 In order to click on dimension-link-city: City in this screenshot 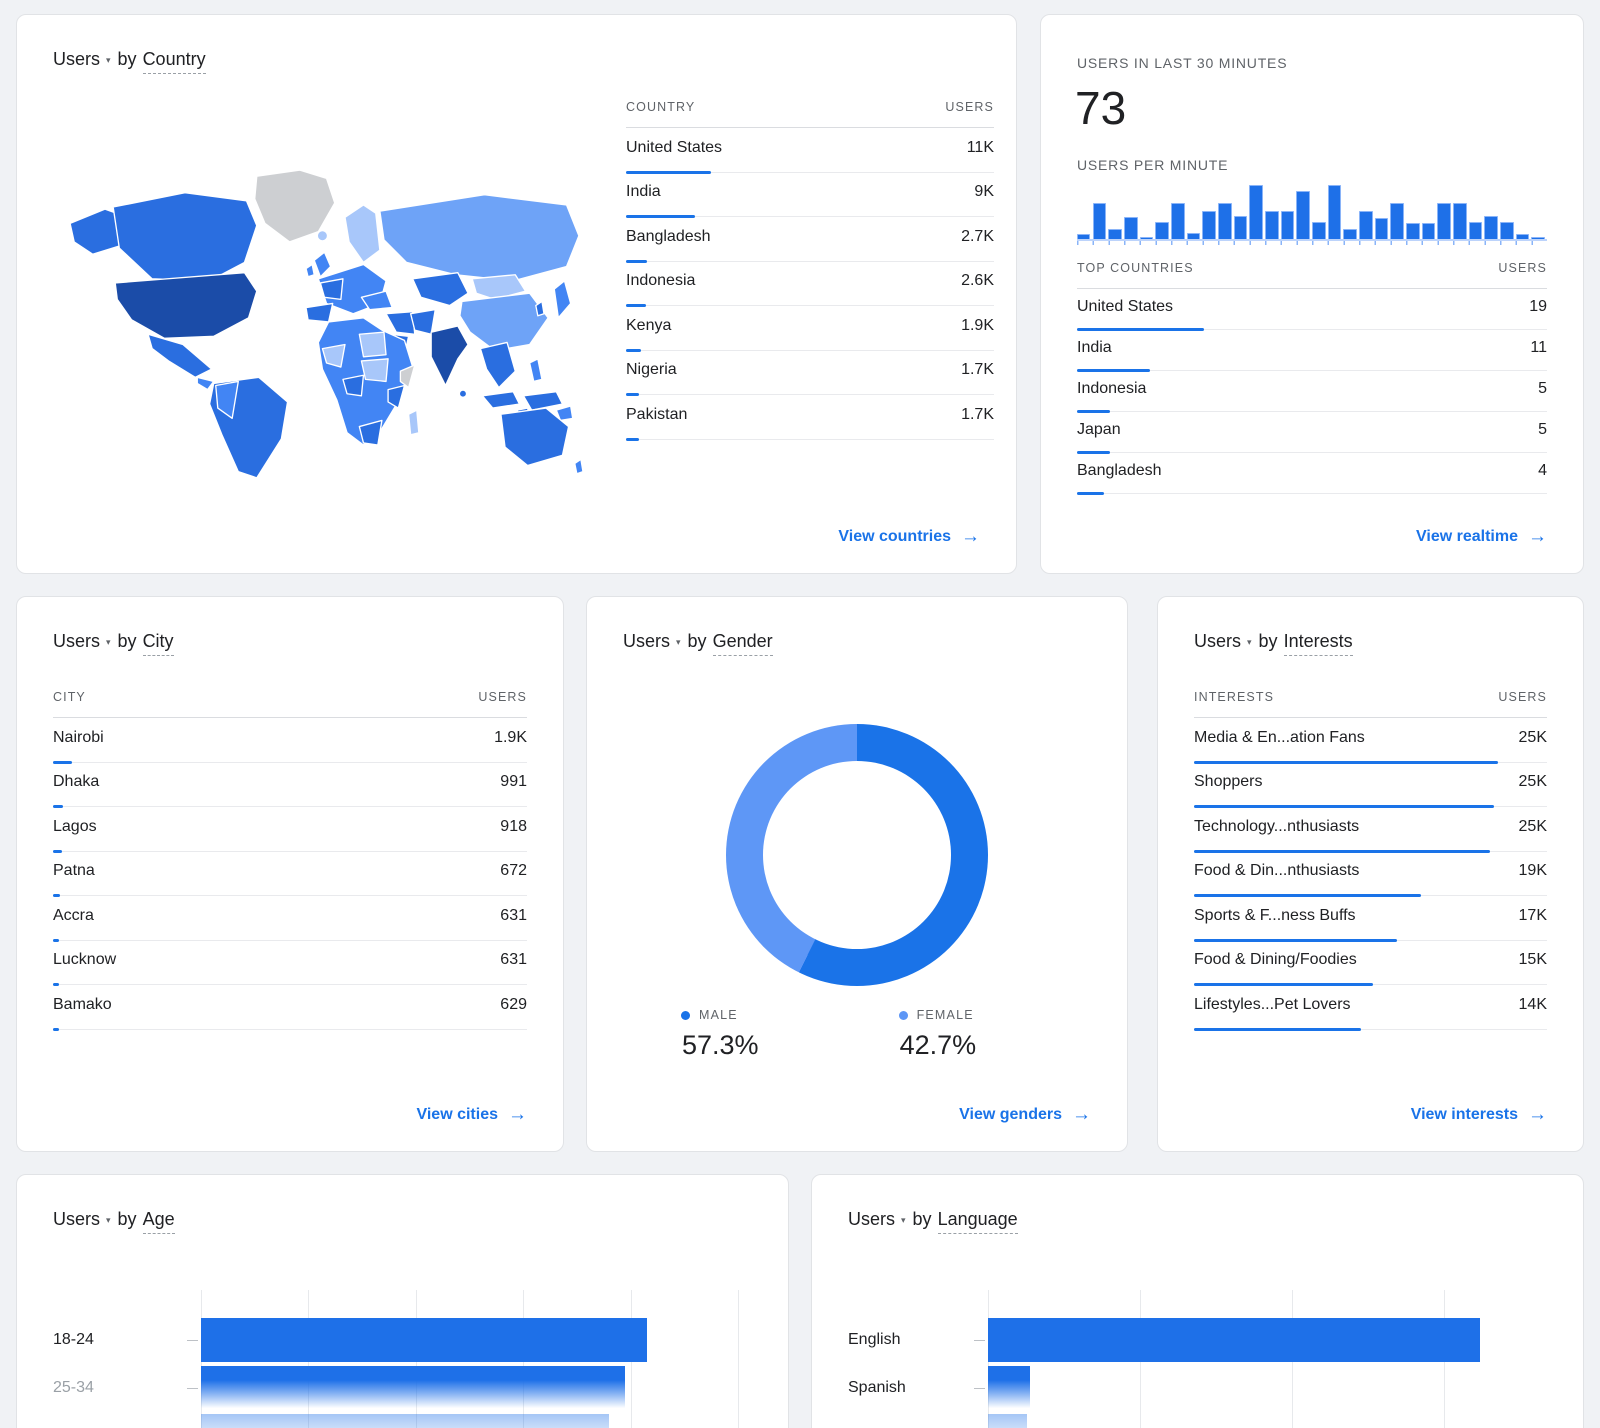, I will do `click(158, 643)`.